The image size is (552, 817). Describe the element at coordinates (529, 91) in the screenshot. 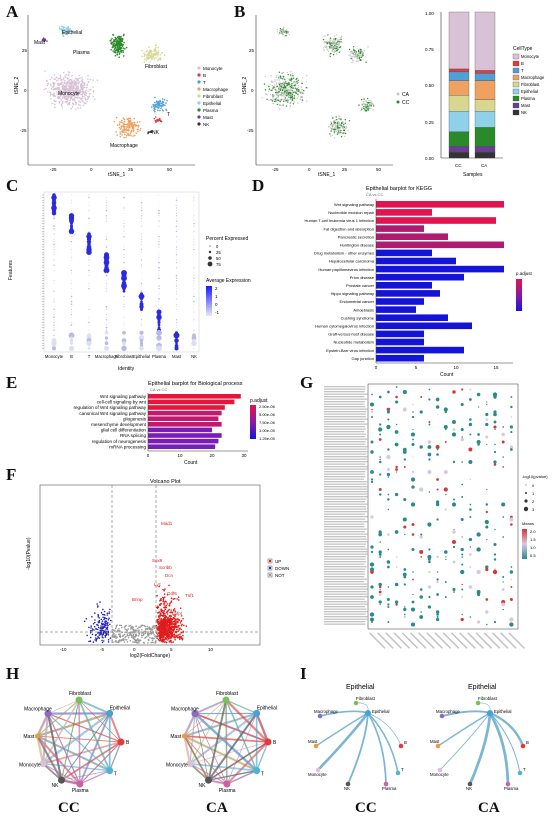

I see `legend-label: Epithelial` at that location.